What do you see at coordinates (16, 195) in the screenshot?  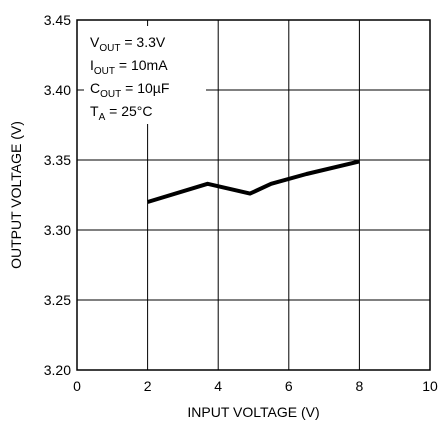 I see `y-axis-label: OUTPUT VOLTAGE (V)` at bounding box center [16, 195].